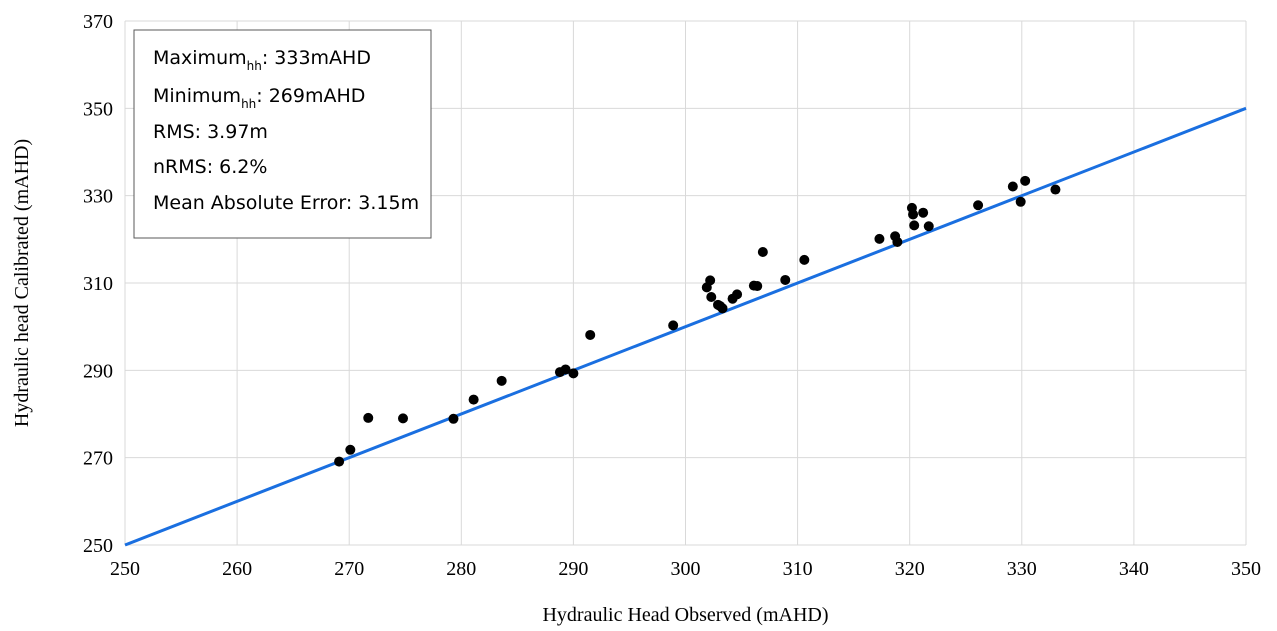  What do you see at coordinates (316, 58) in the screenshot?
I see `stats-maximum-value: : 333mAHD` at bounding box center [316, 58].